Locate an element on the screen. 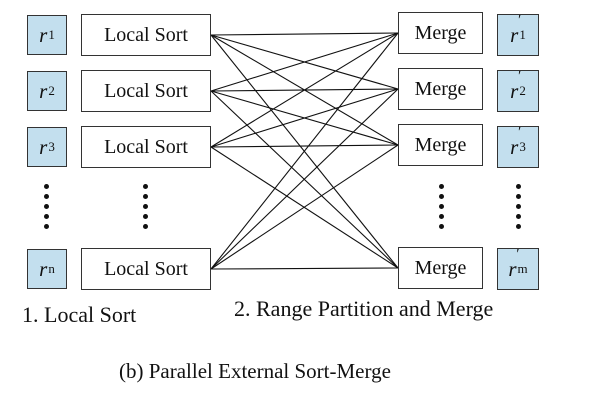  local-sort-box-n: Local Sort is located at coordinates (146, 269).